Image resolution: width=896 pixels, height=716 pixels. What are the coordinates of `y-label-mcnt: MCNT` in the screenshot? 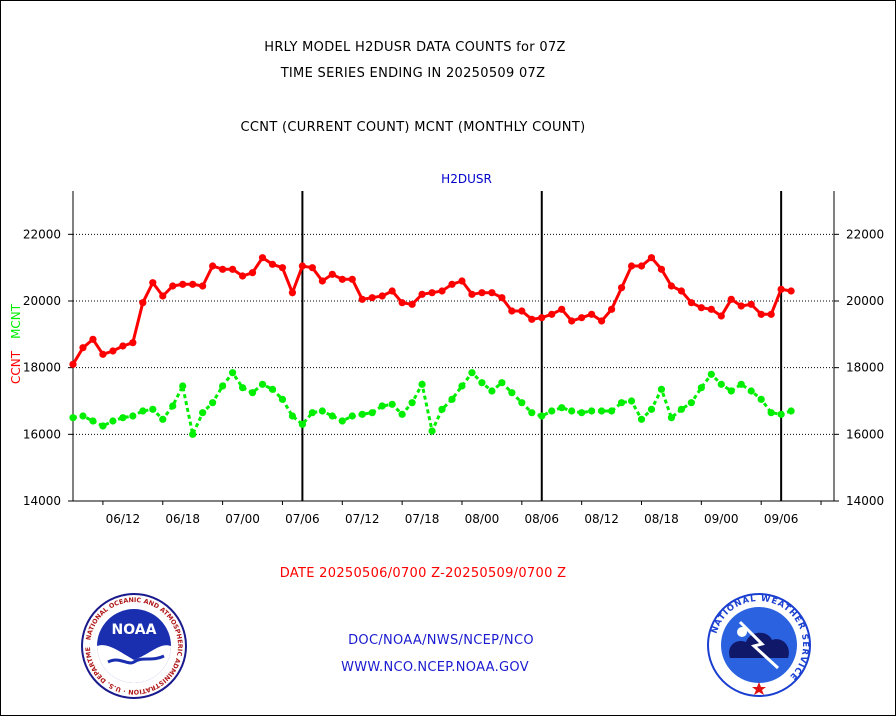 It's located at (16, 321).